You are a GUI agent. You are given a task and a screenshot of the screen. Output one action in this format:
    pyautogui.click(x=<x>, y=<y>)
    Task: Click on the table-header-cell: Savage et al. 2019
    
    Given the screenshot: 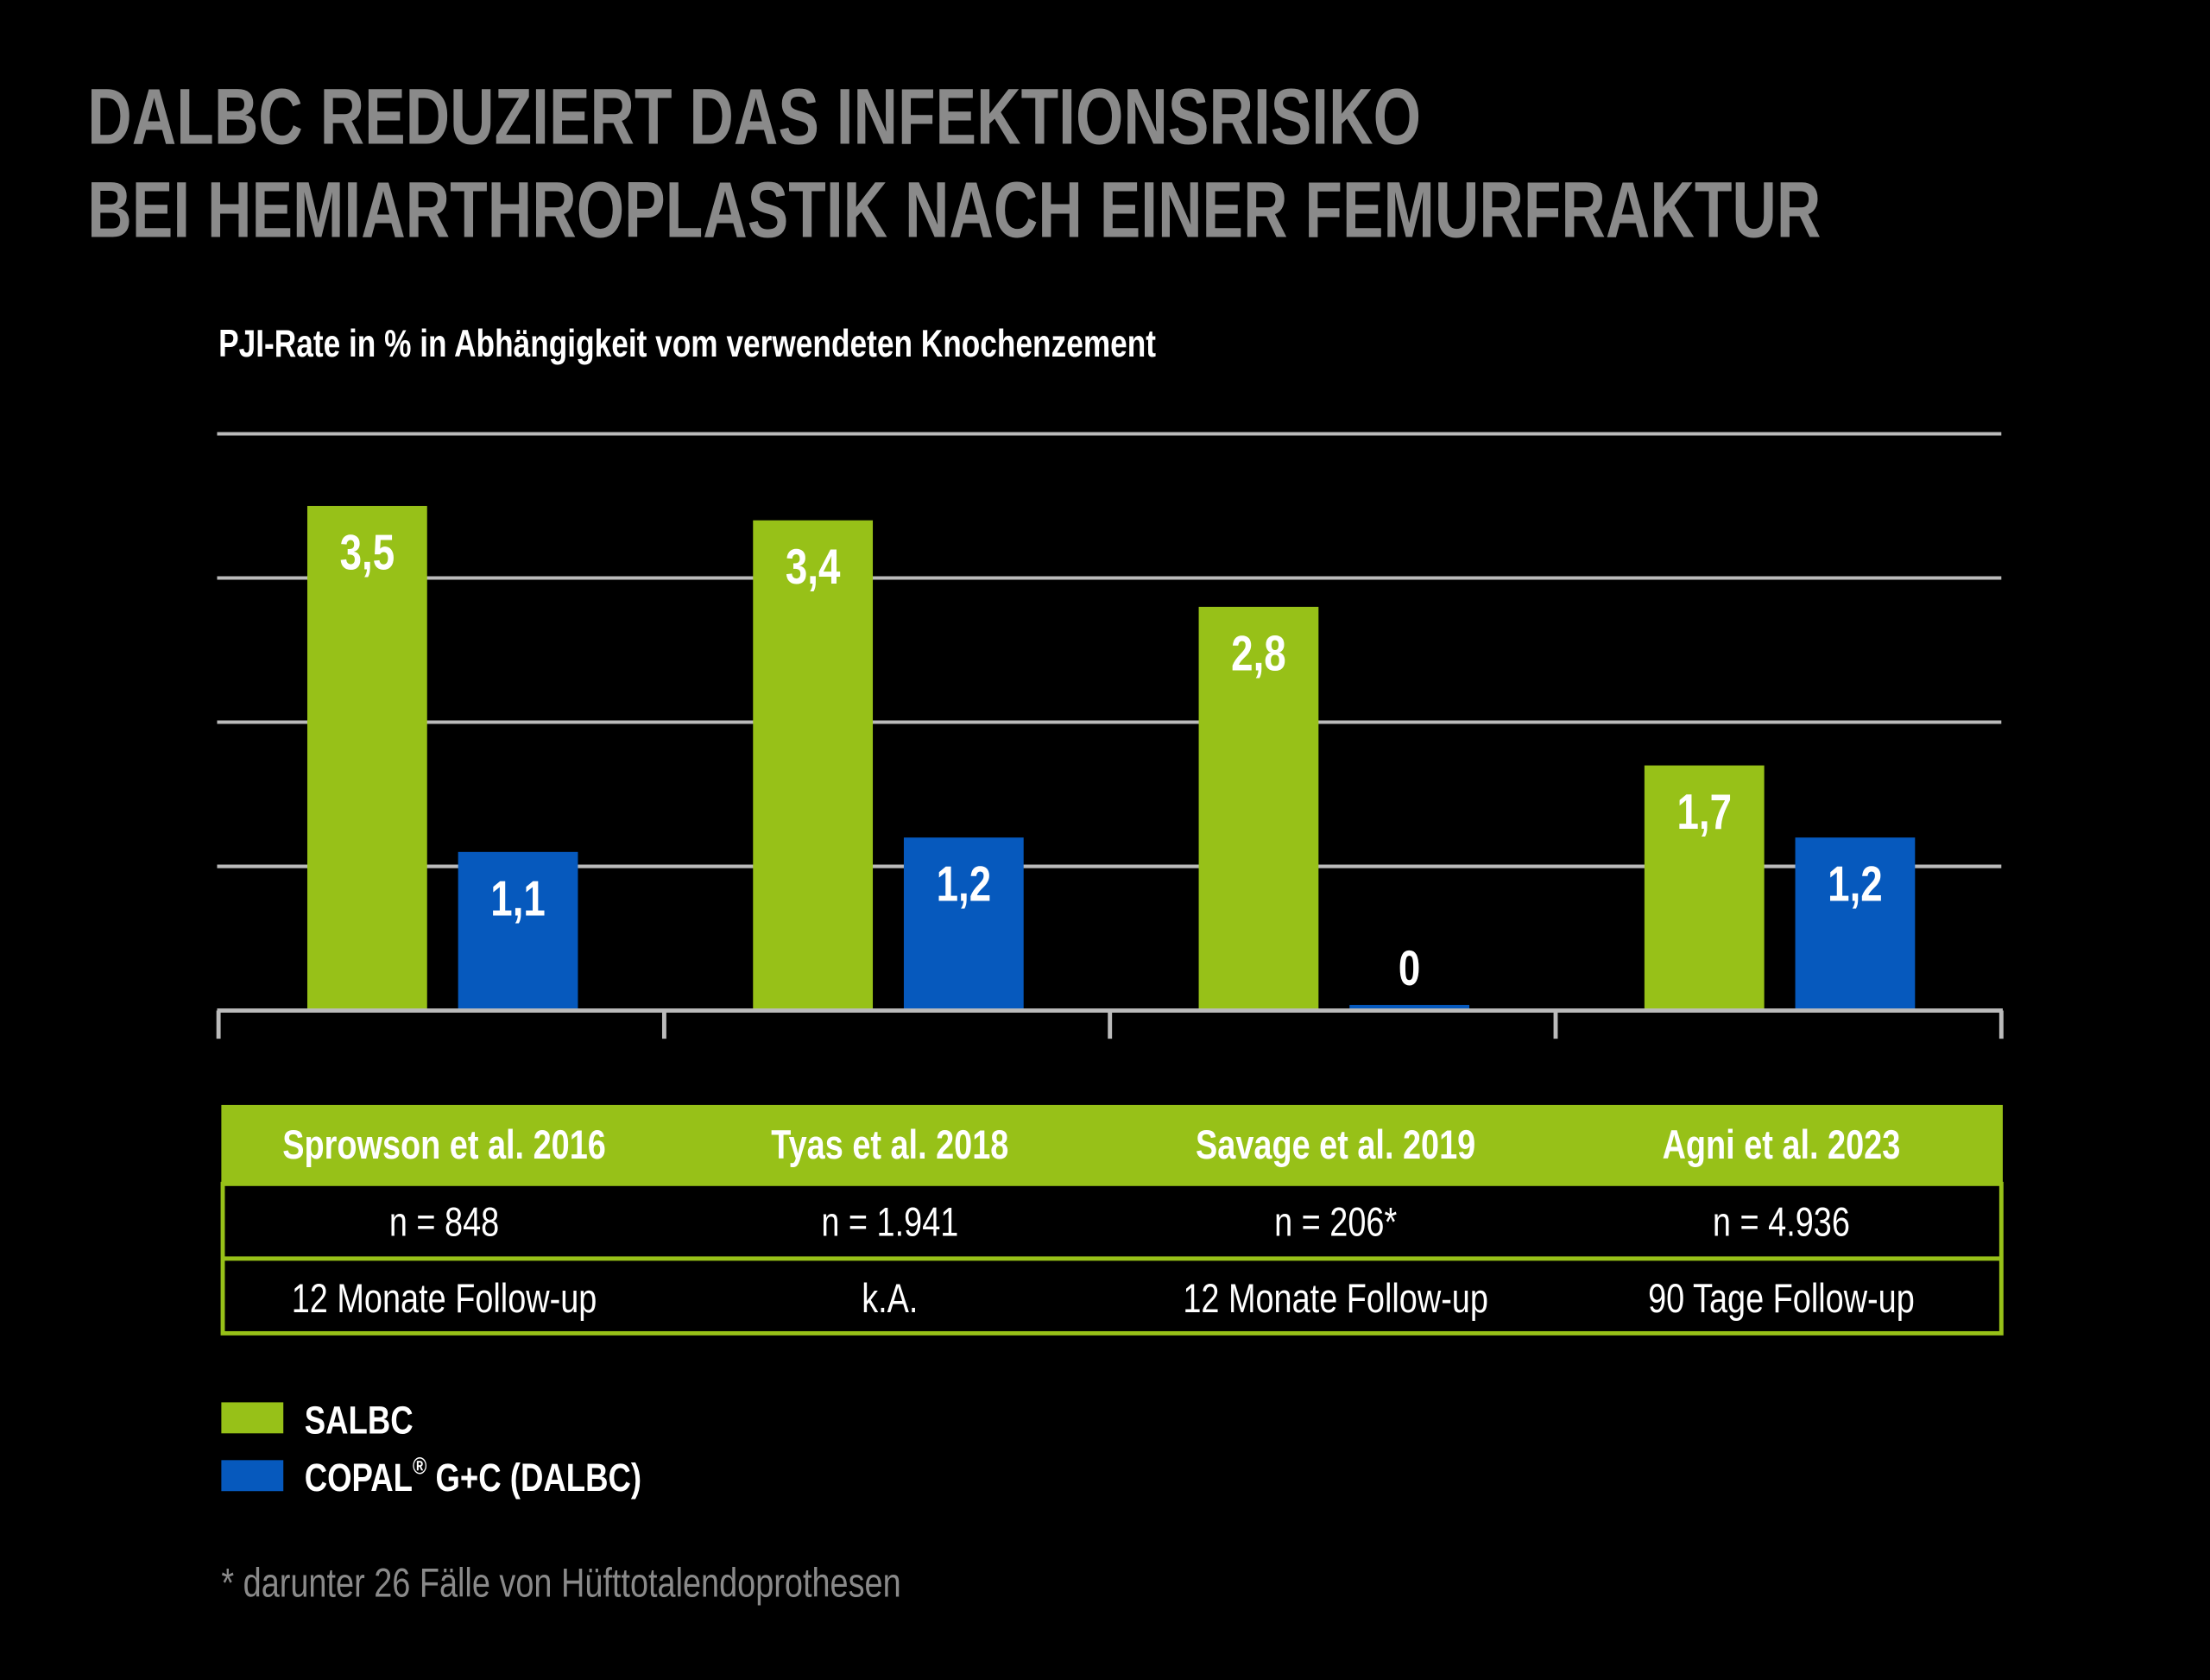 What is the action you would take?
    pyautogui.click(x=1336, y=1145)
    